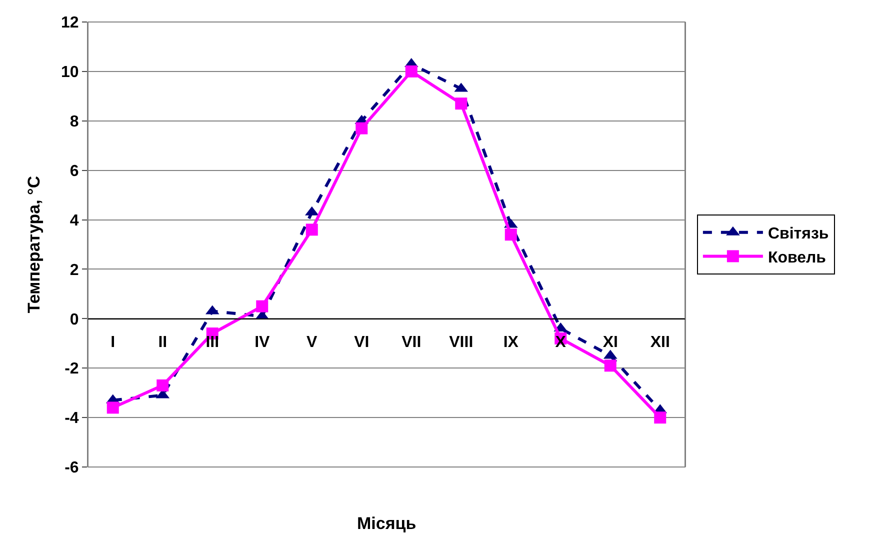  I want to click on x-tick-label: I, so click(113, 342).